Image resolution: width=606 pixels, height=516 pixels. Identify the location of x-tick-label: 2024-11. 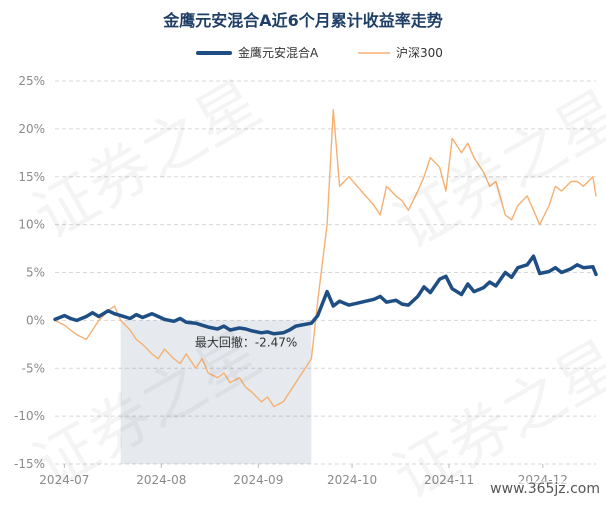
(449, 480).